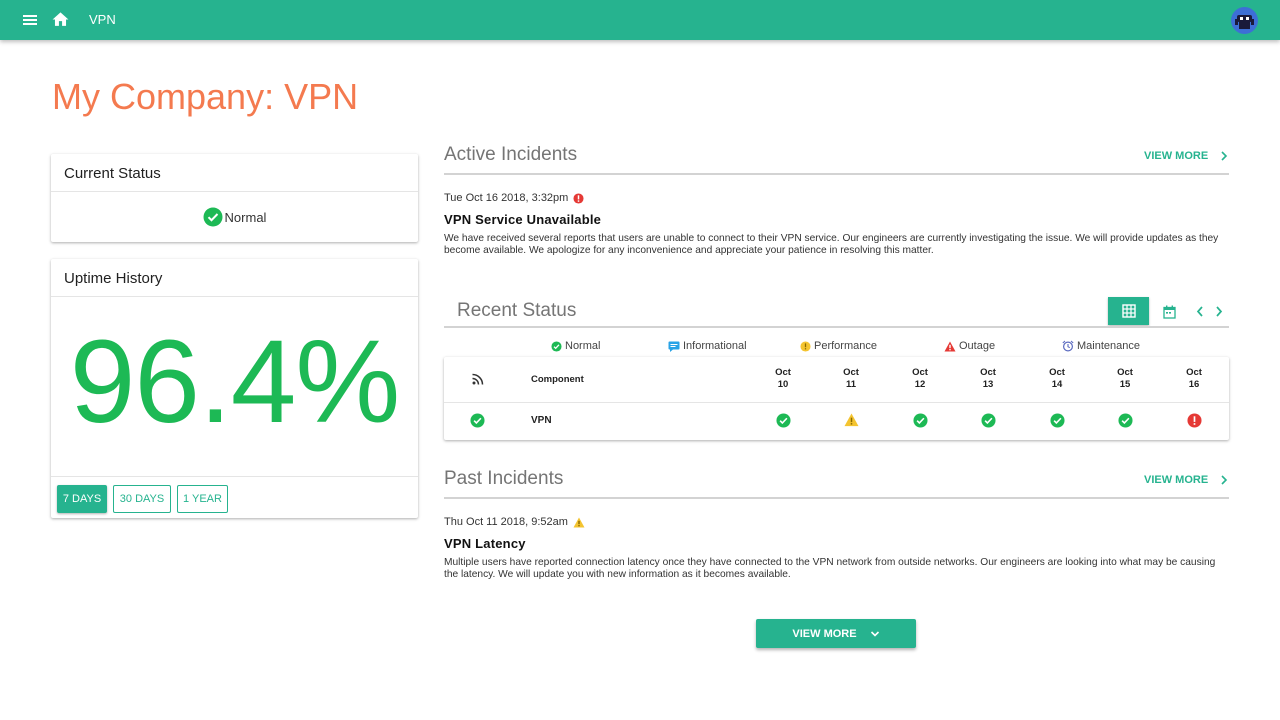  Describe the element at coordinates (234, 497) in the screenshot. I see `uptime-range-selector: 7 DAYS 30 DAYS 1 YEAR` at that location.